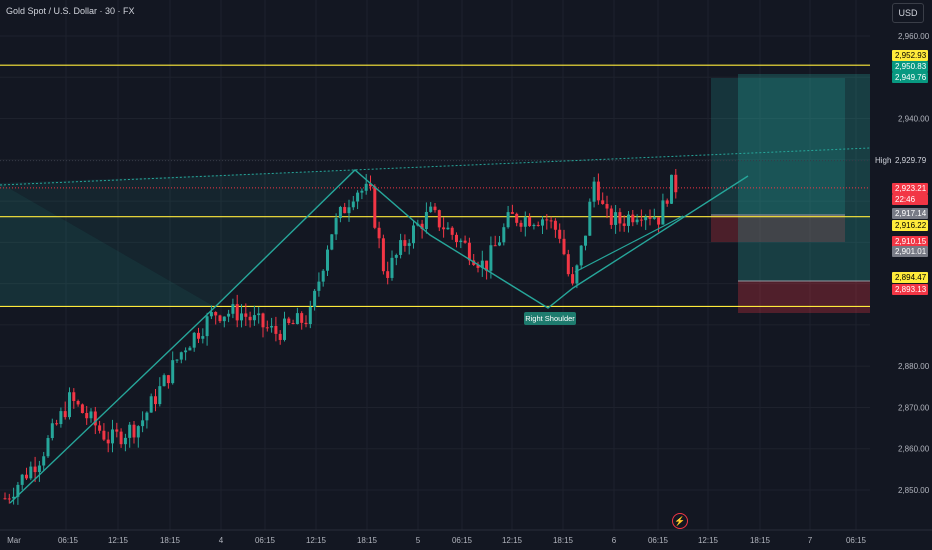 Image resolution: width=932 pixels, height=550 pixels. Describe the element at coordinates (680, 521) in the screenshot. I see `alert-lightning-icon: ⚡` at that location.